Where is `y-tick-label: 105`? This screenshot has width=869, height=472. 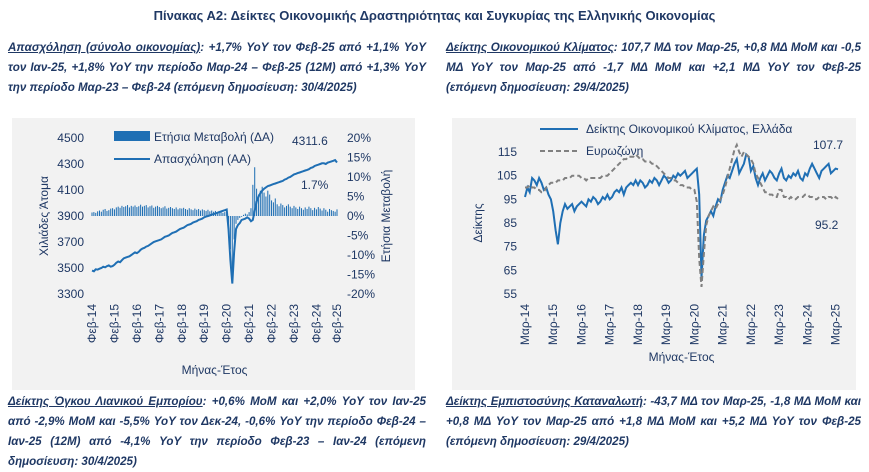 y-tick-label: 105 is located at coordinates (507, 176).